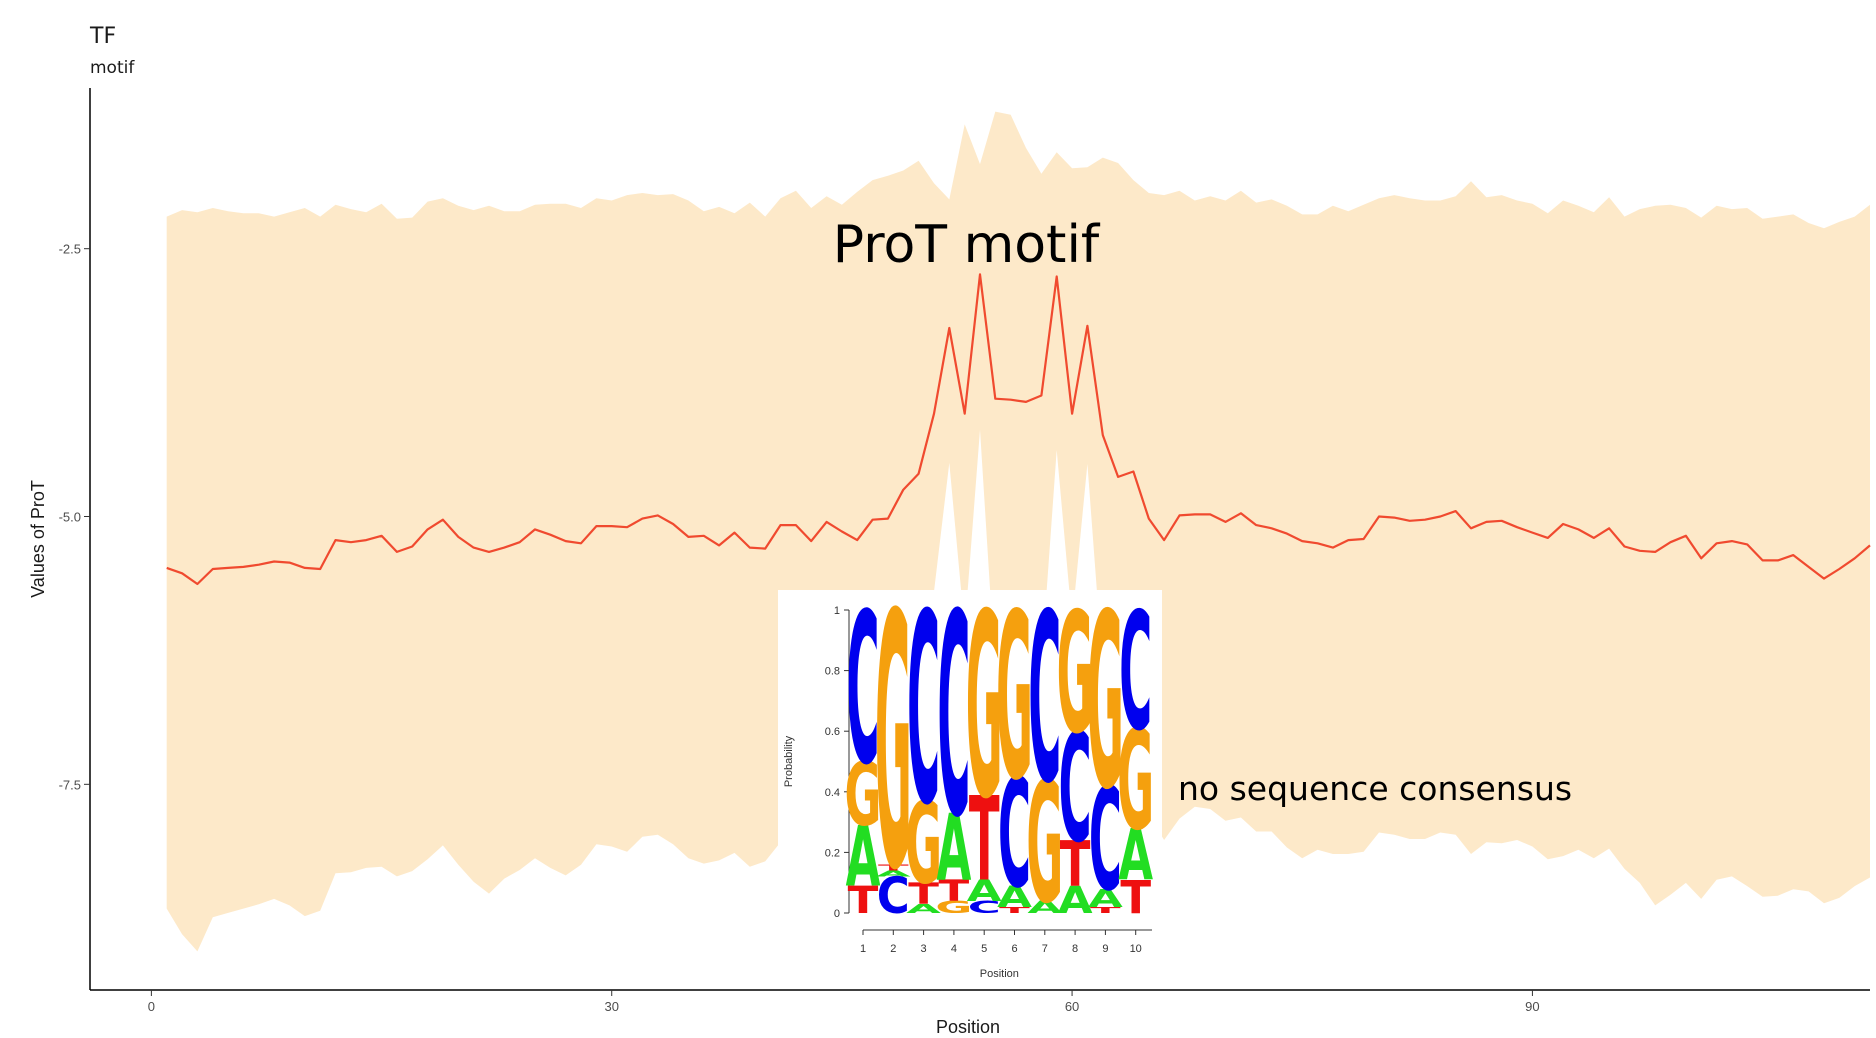  What do you see at coordinates (832, 672) in the screenshot?
I see `logo-y-tick-label: 0.8` at bounding box center [832, 672].